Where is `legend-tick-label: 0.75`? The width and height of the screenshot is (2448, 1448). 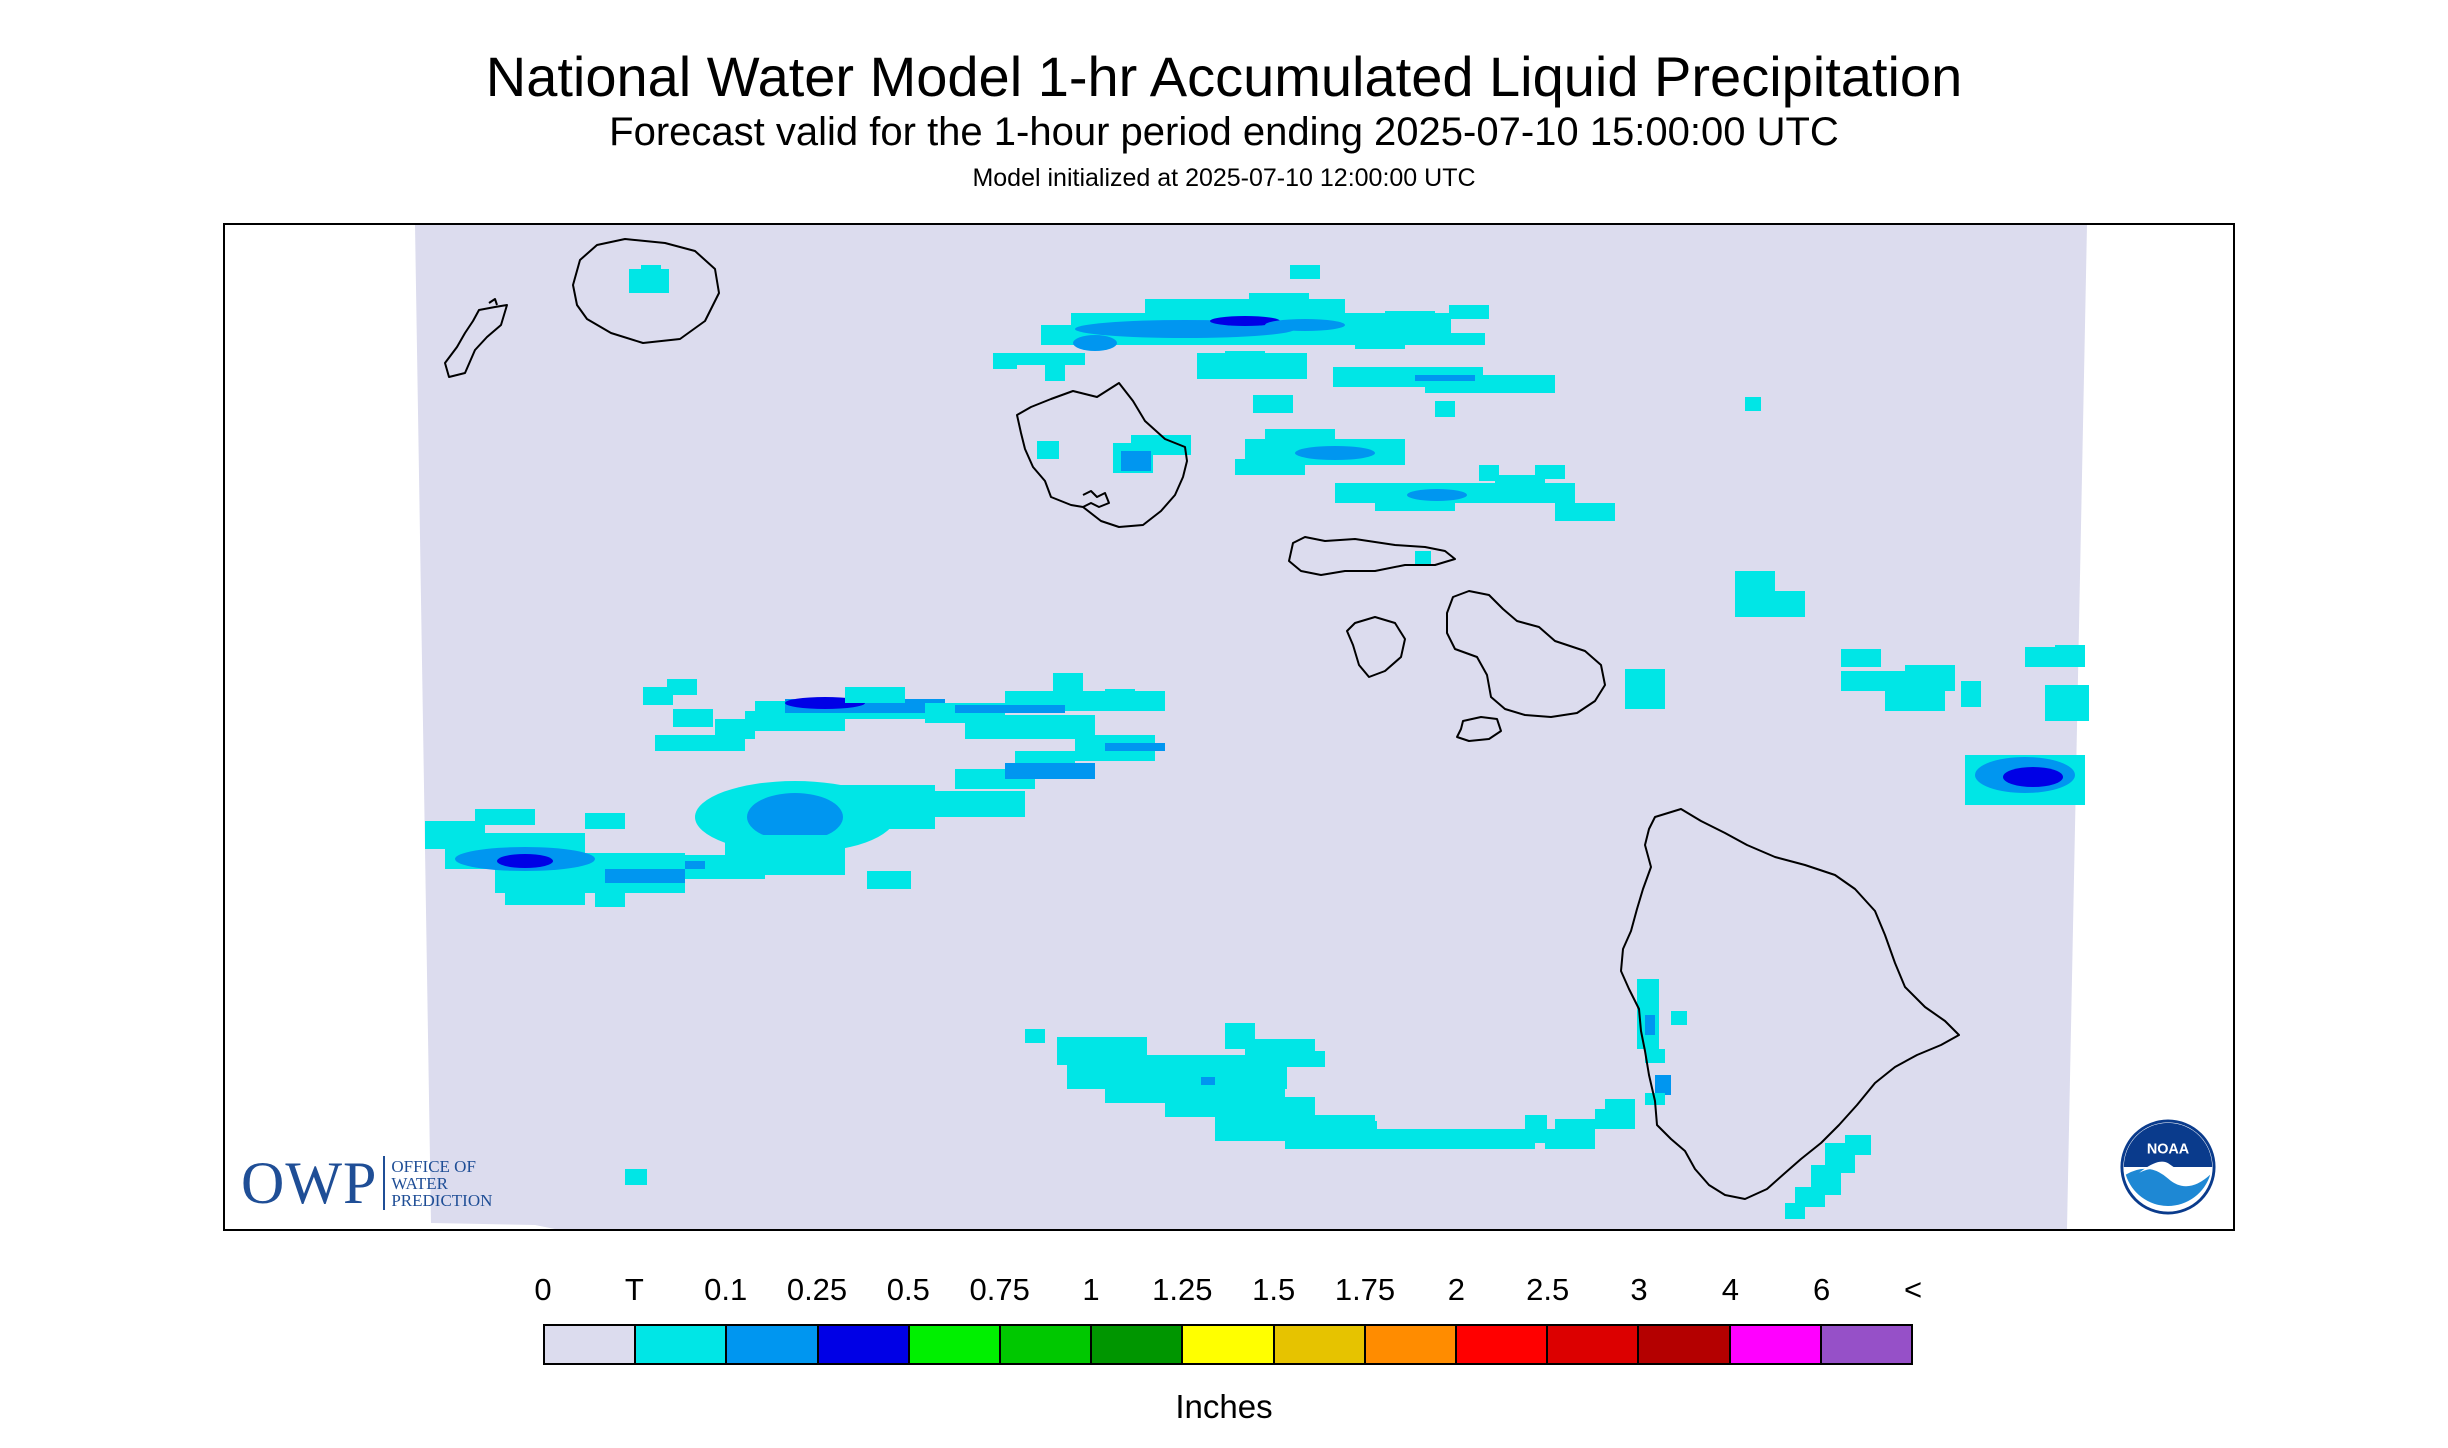
legend-tick-label: 0.75 is located at coordinates (999, 1289).